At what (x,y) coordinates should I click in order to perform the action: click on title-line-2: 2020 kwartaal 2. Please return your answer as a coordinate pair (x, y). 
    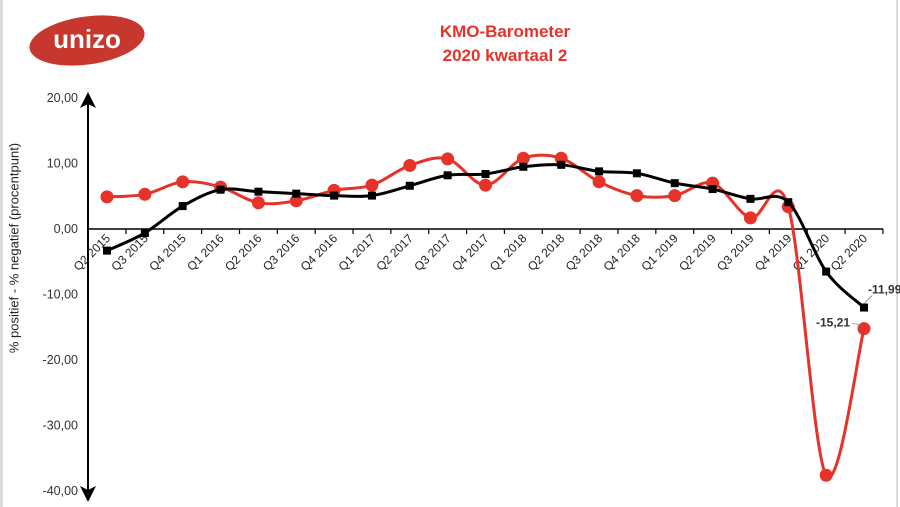
    Looking at the image, I should click on (505, 55).